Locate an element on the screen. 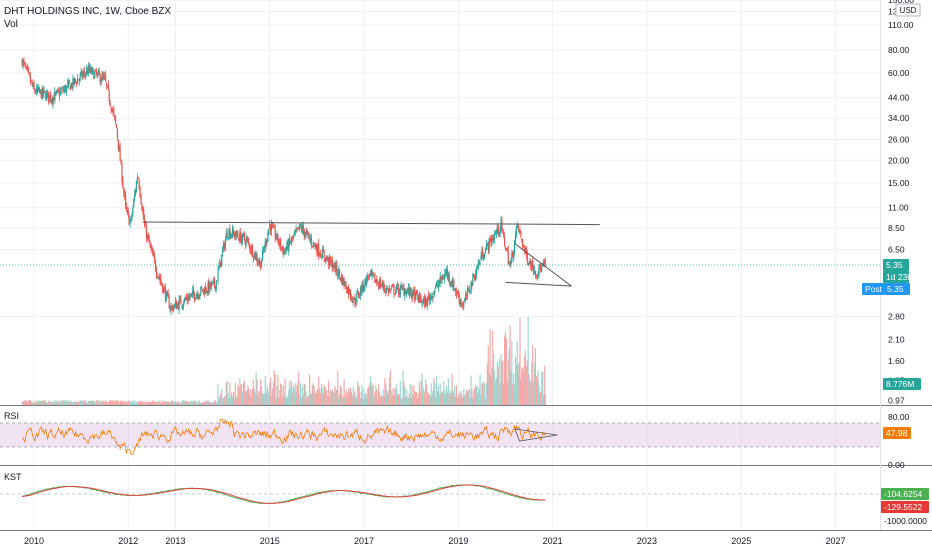  rsi-pane is located at coordinates (440, 437).